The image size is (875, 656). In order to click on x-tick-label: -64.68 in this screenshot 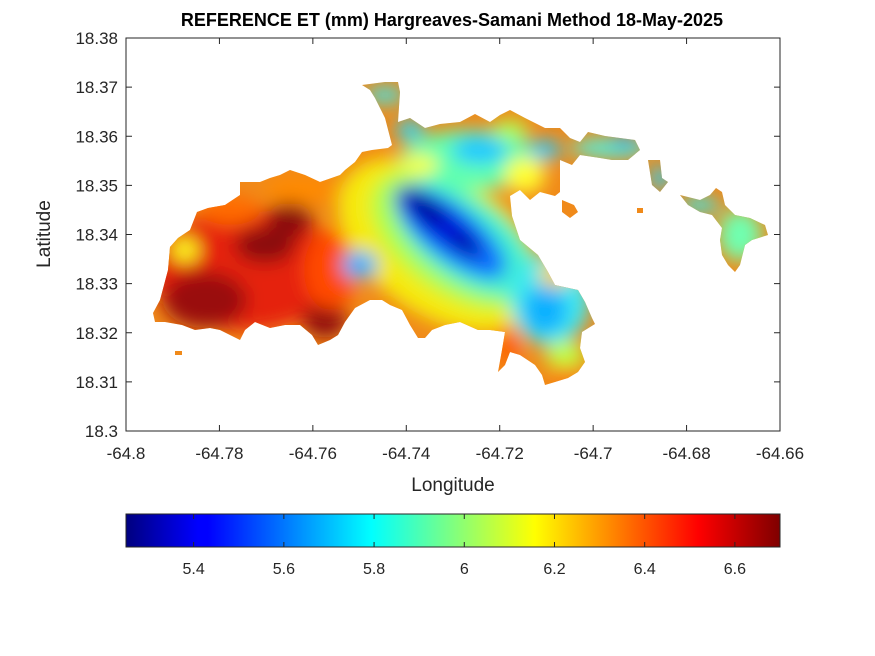, I will do `click(686, 453)`.